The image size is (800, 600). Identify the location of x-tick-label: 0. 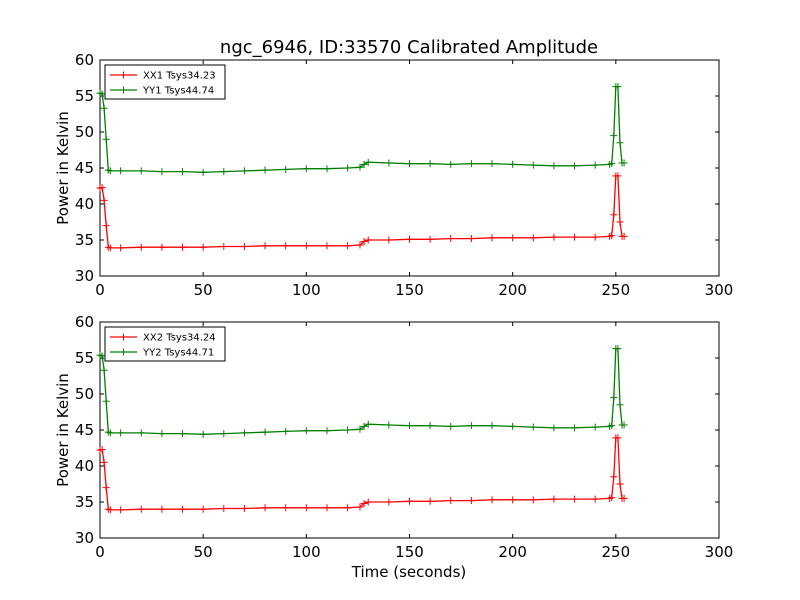
(100, 290).